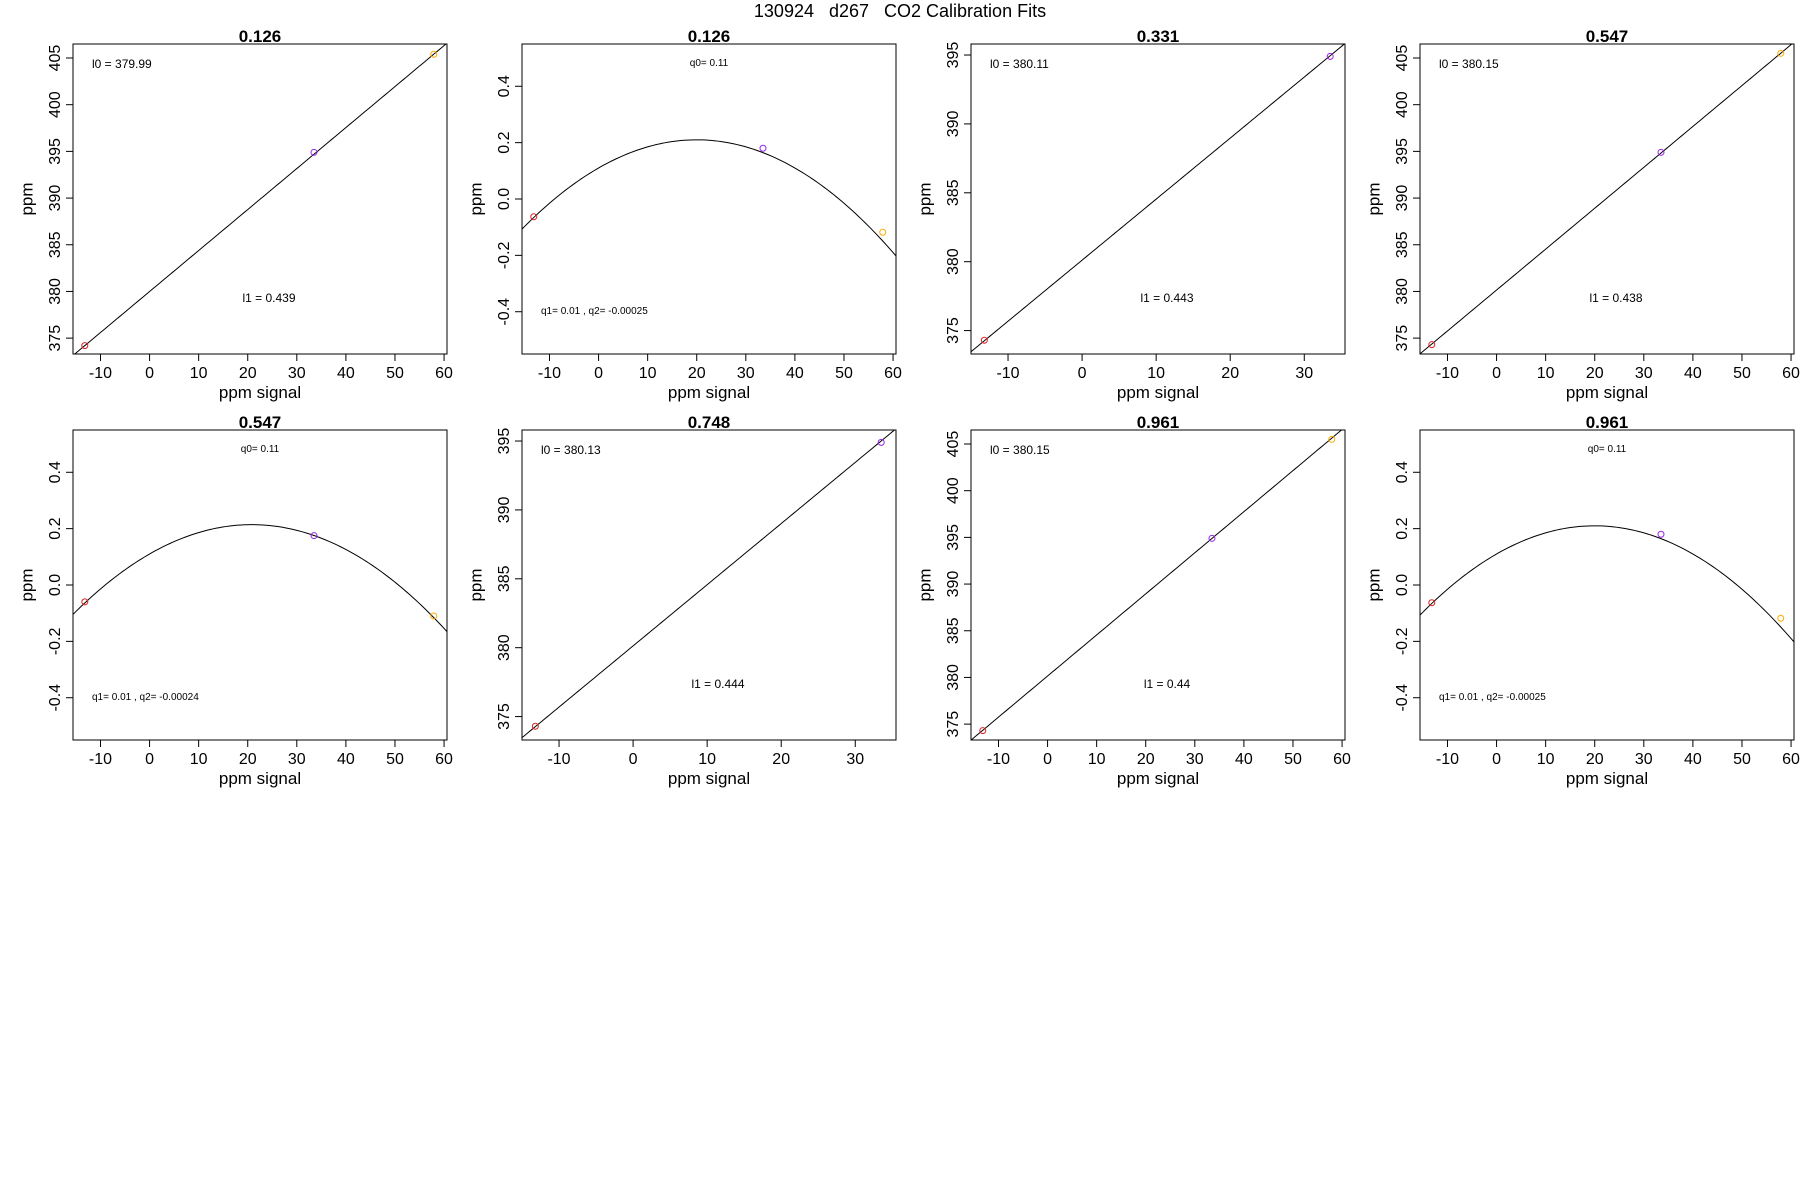 The height and width of the screenshot is (1200, 1800). I want to click on chart-title: 0.961, so click(1158, 422).